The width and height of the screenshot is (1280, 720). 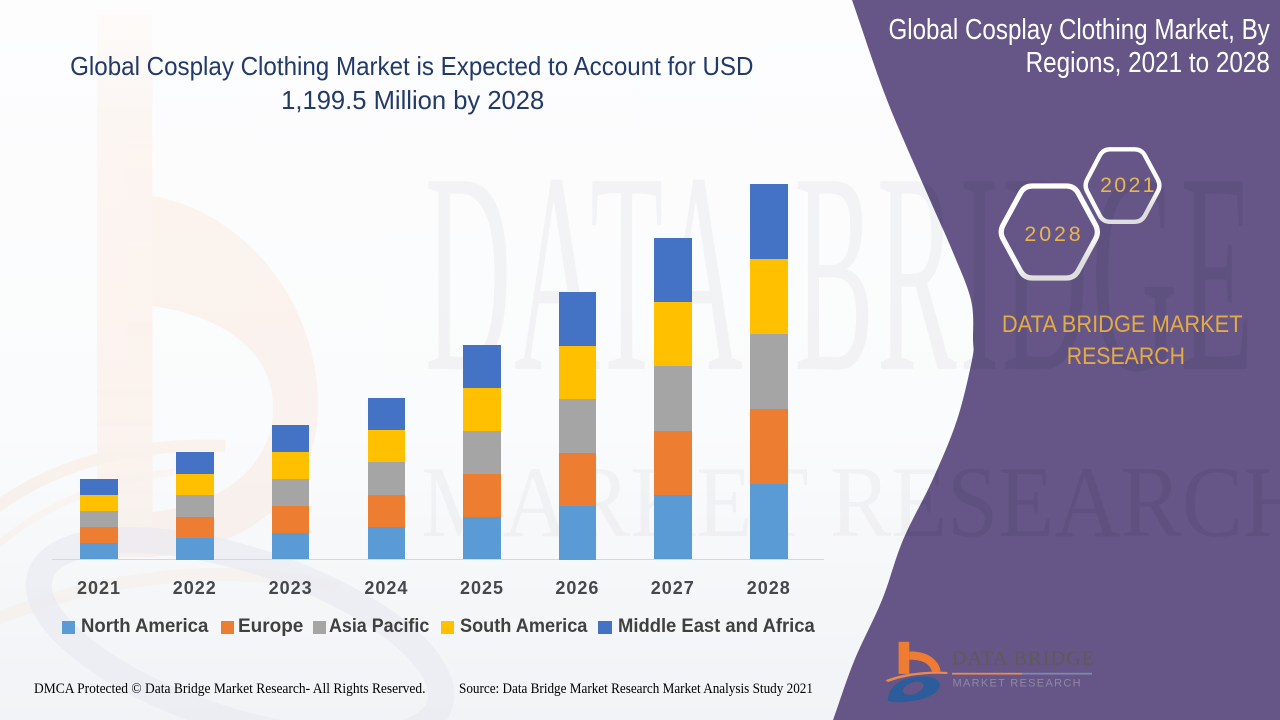 What do you see at coordinates (1128, 185) in the screenshot?
I see `svg-text: 2021` at bounding box center [1128, 185].